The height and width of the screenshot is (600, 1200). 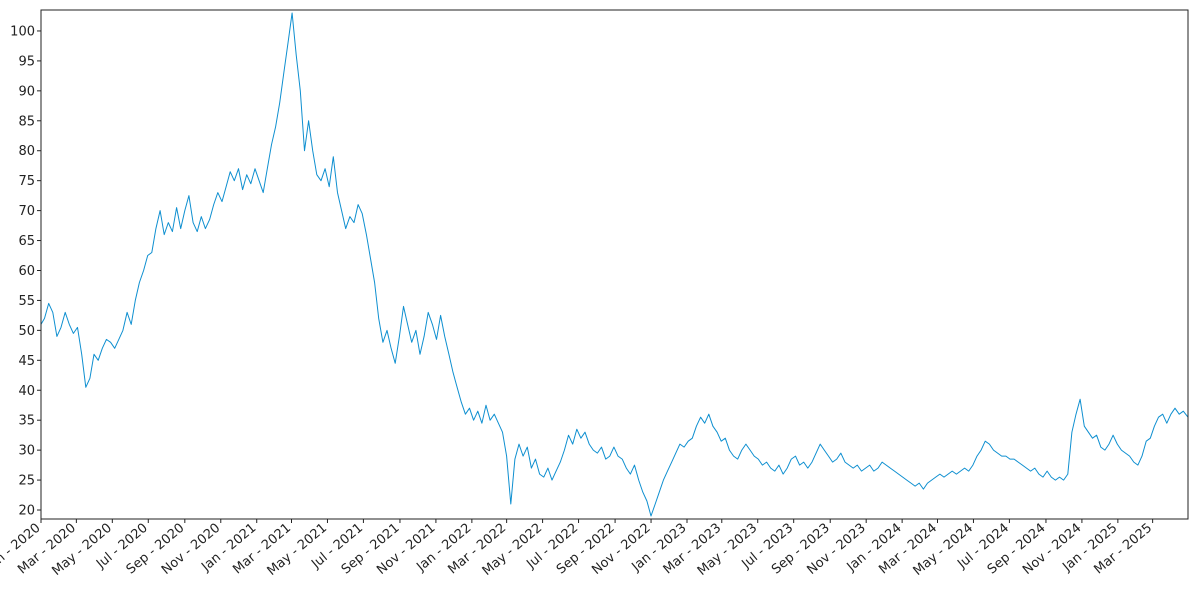 I want to click on y-tick-label: 20, so click(x=26, y=511).